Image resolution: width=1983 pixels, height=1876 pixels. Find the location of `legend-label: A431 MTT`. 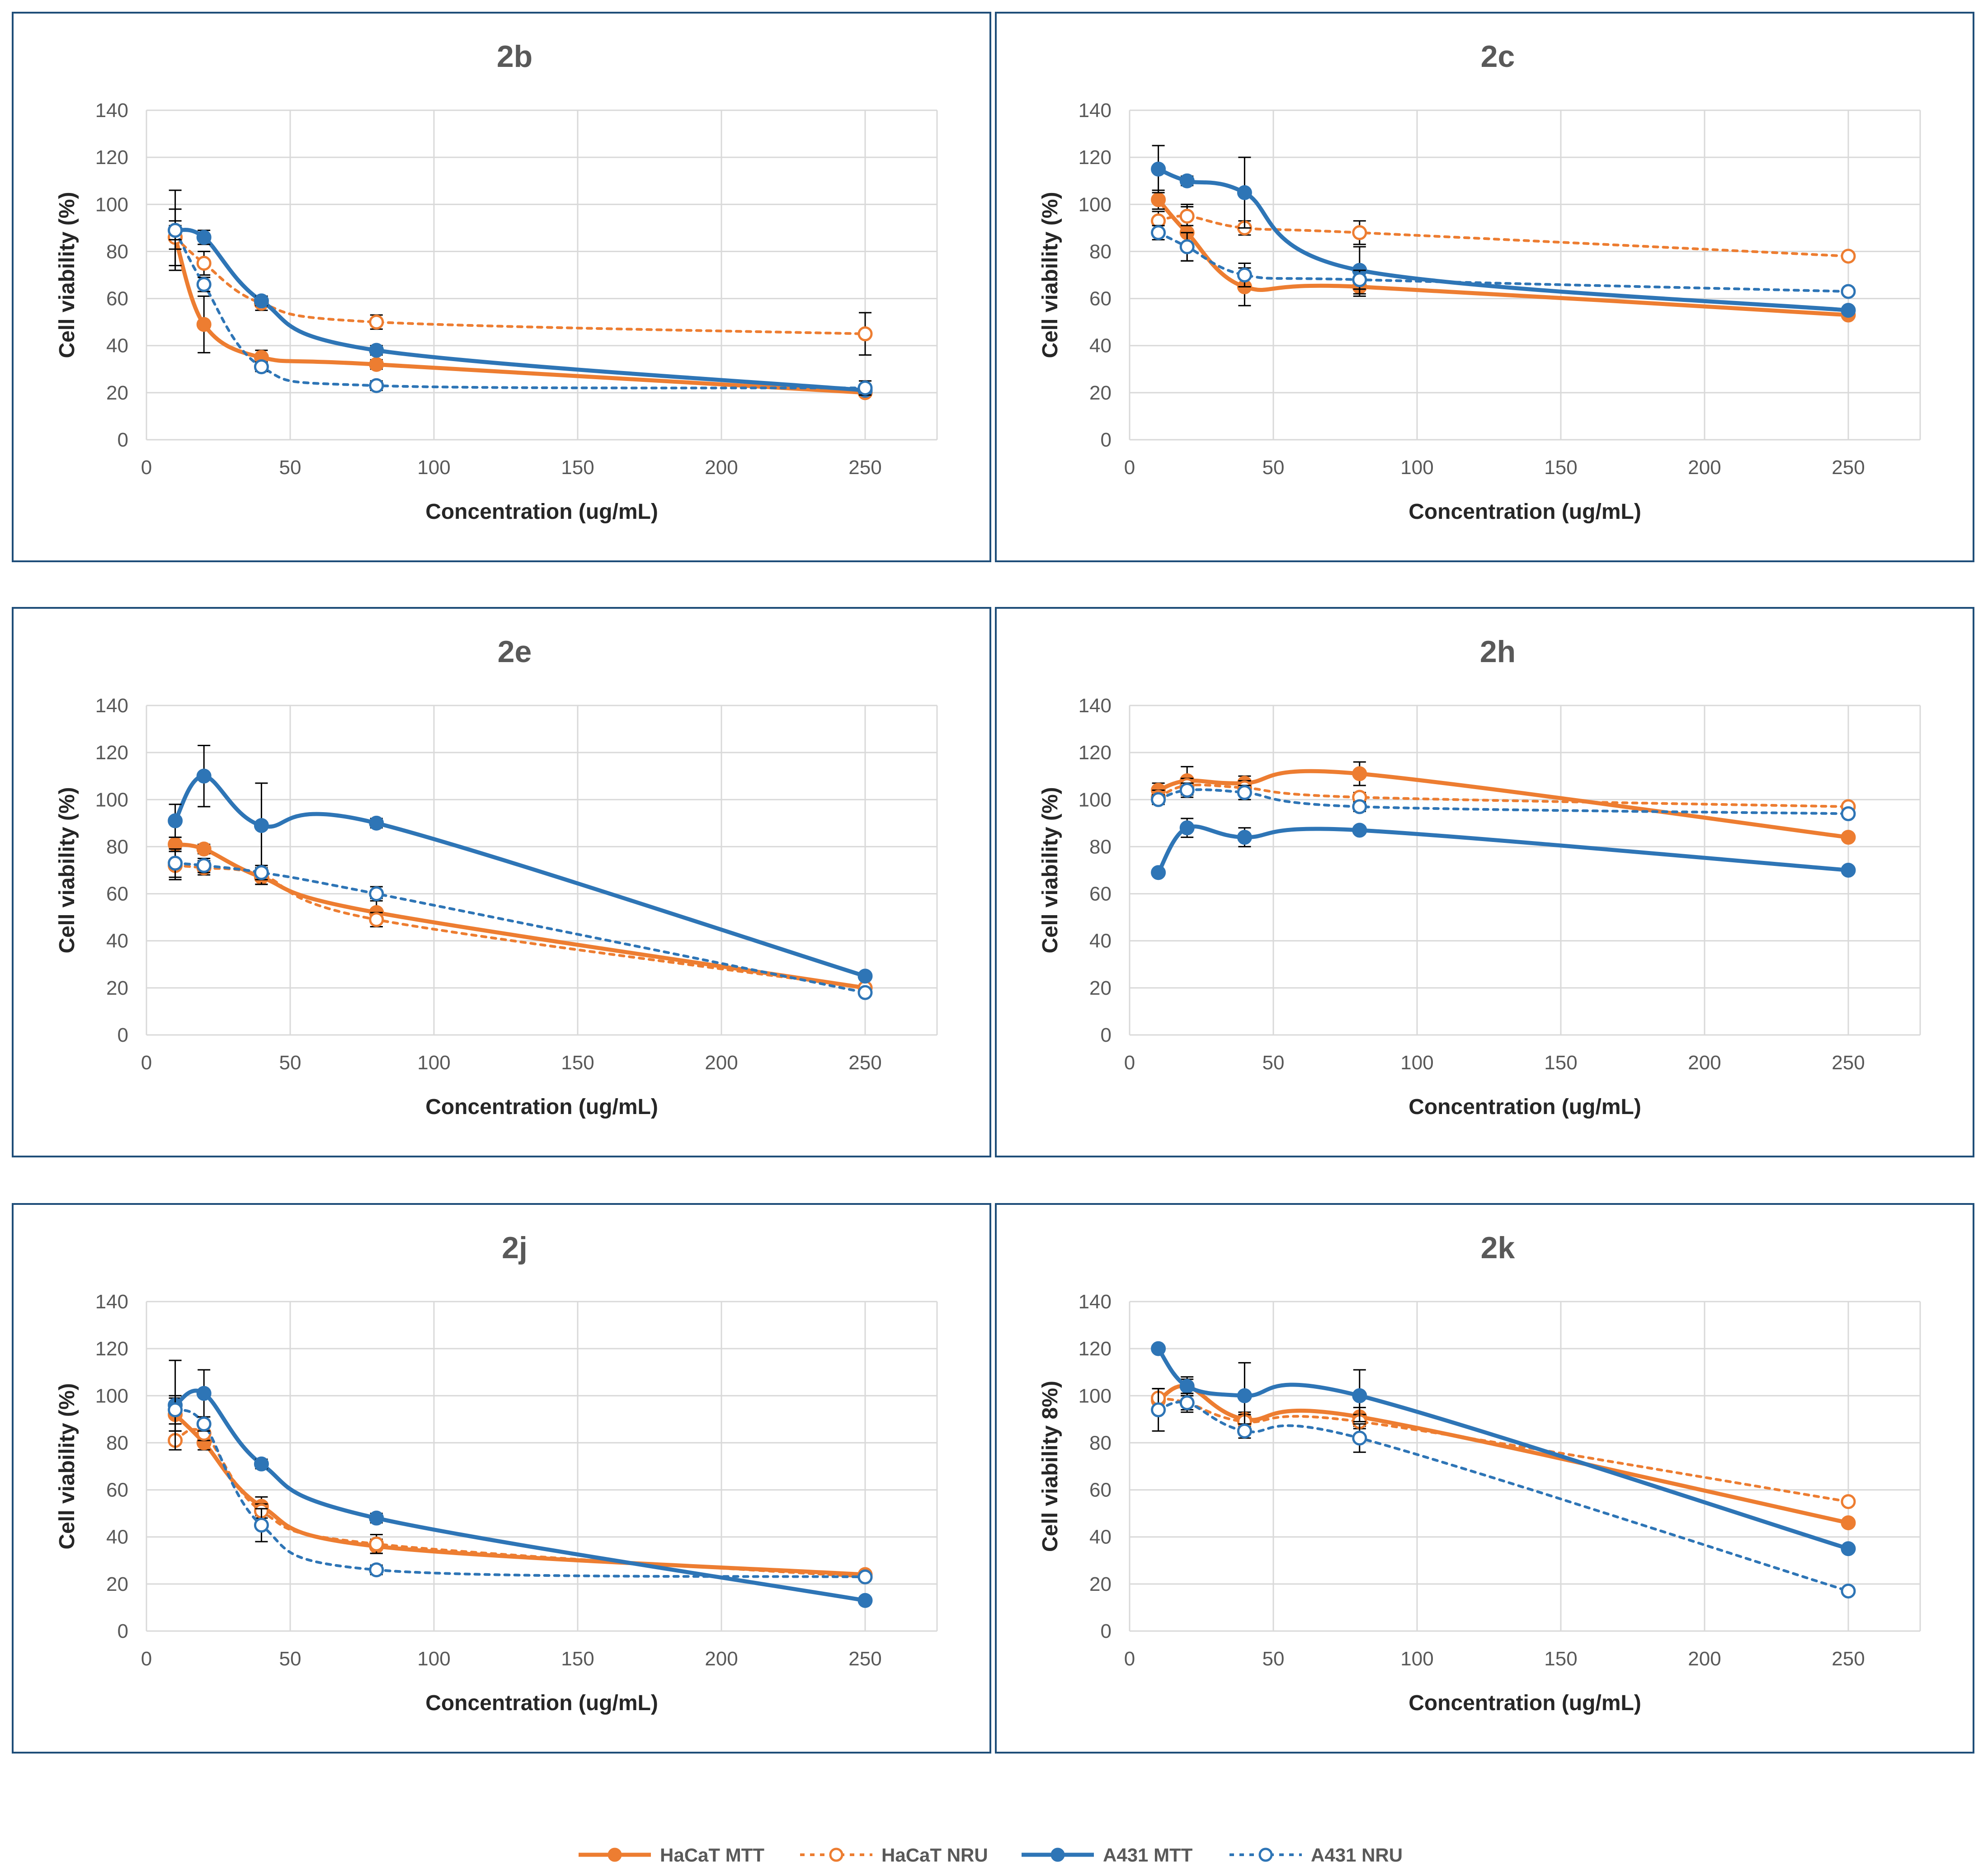

legend-label: A431 MTT is located at coordinates (1148, 1855).